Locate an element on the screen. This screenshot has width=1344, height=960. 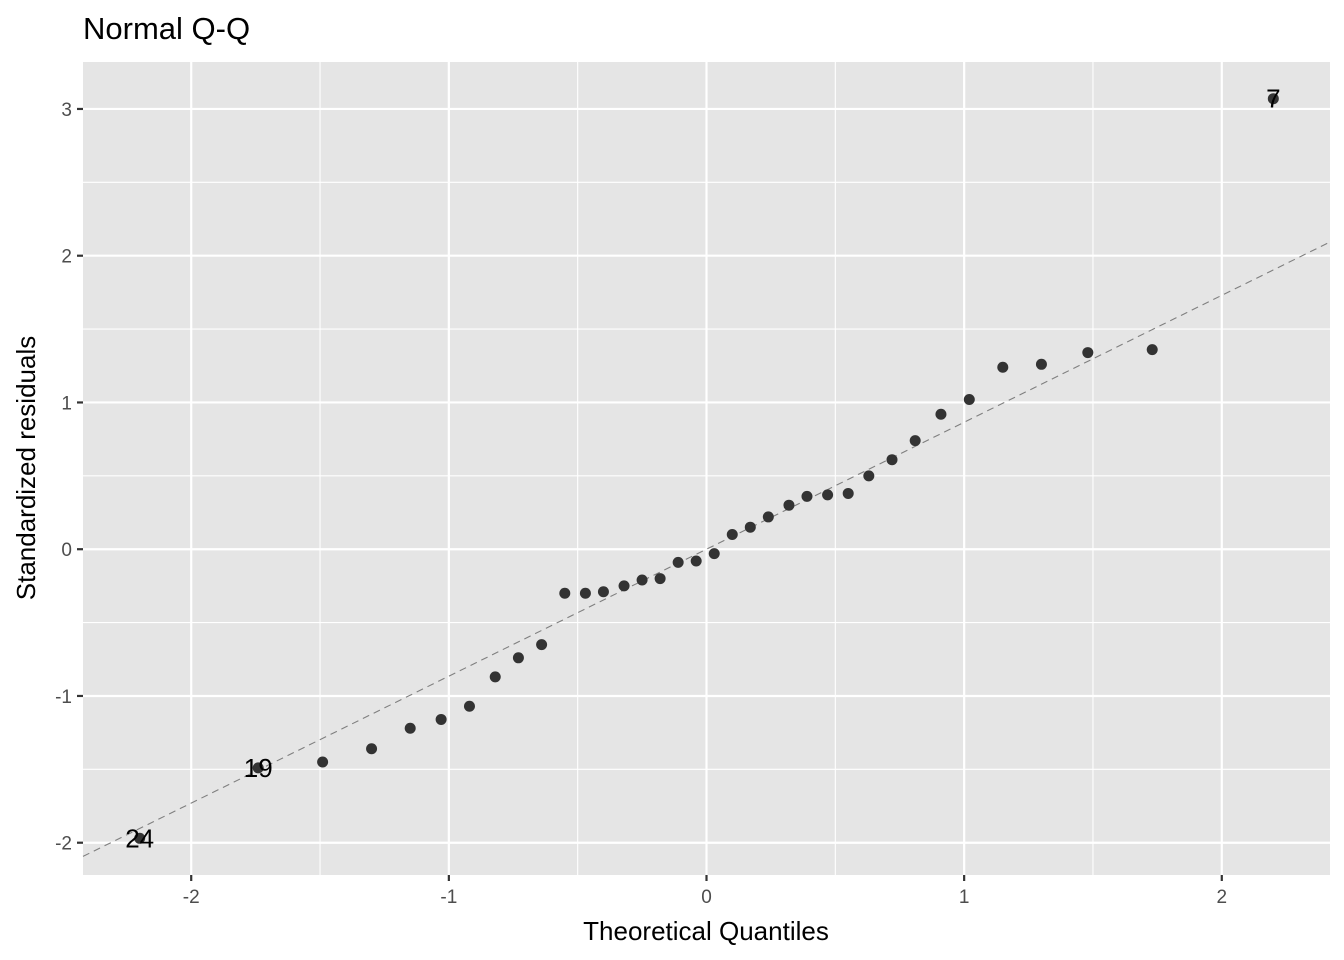
point-label: 7 is located at coordinates (1273, 99).